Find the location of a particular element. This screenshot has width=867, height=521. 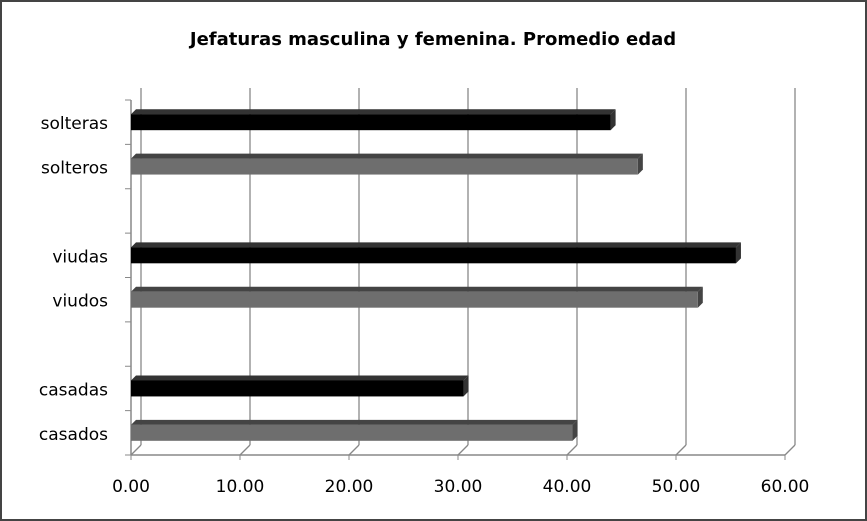

x-tick-label: 60.00 is located at coordinates (785, 487).